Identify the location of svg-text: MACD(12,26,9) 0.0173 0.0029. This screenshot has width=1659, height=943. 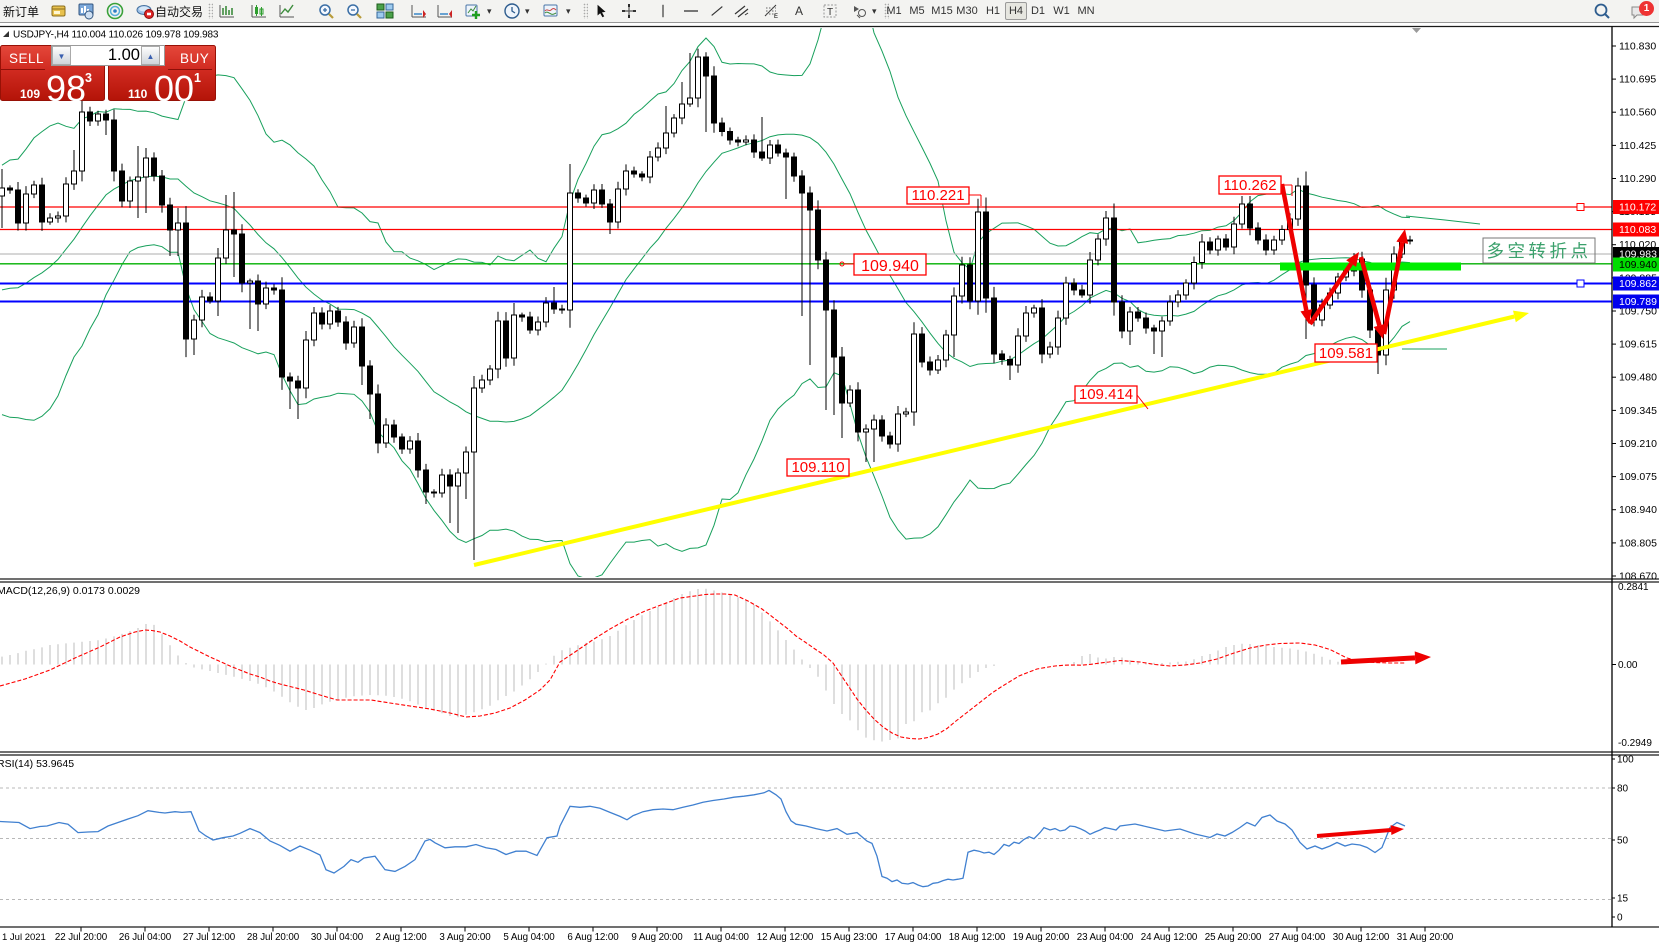
(70, 591).